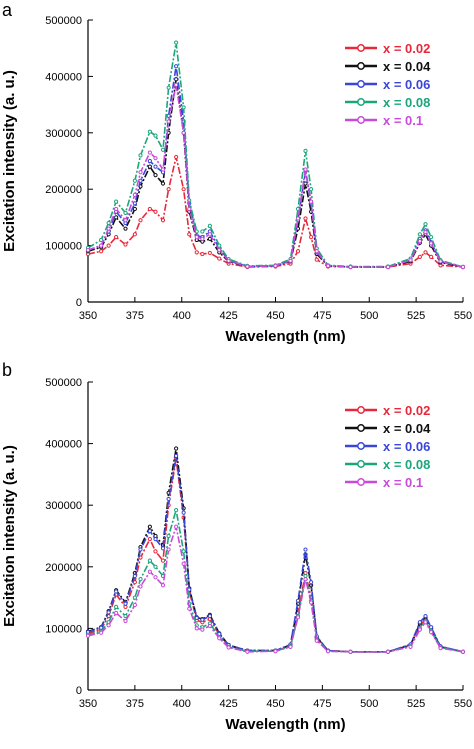  I want to click on legend-label: x = 0.04, so click(407, 428).